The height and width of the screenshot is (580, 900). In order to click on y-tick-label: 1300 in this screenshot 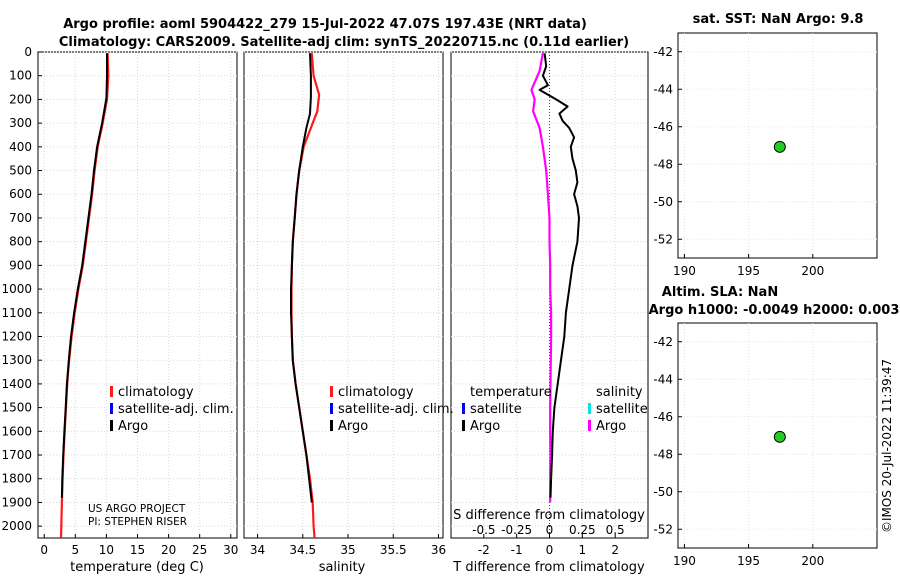, I will do `click(16, 360)`.